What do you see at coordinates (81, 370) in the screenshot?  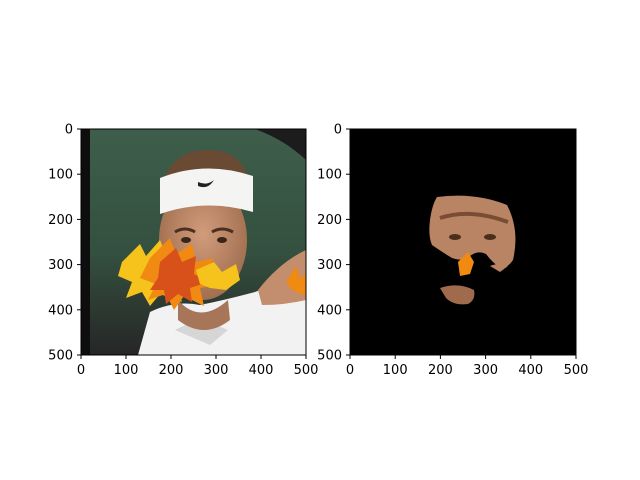 I see `photo-x-tick-label: 0` at bounding box center [81, 370].